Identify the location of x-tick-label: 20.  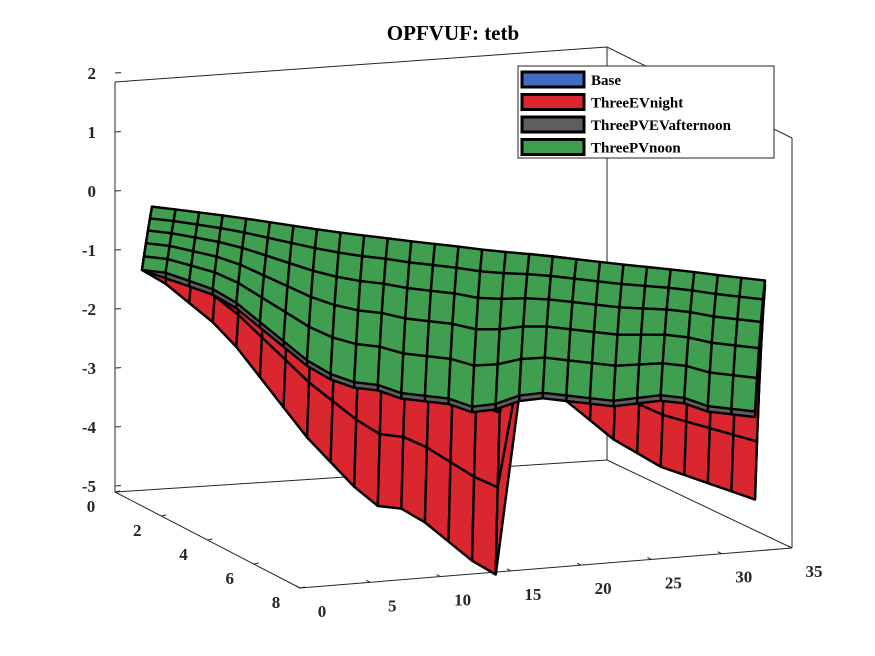
(603, 588).